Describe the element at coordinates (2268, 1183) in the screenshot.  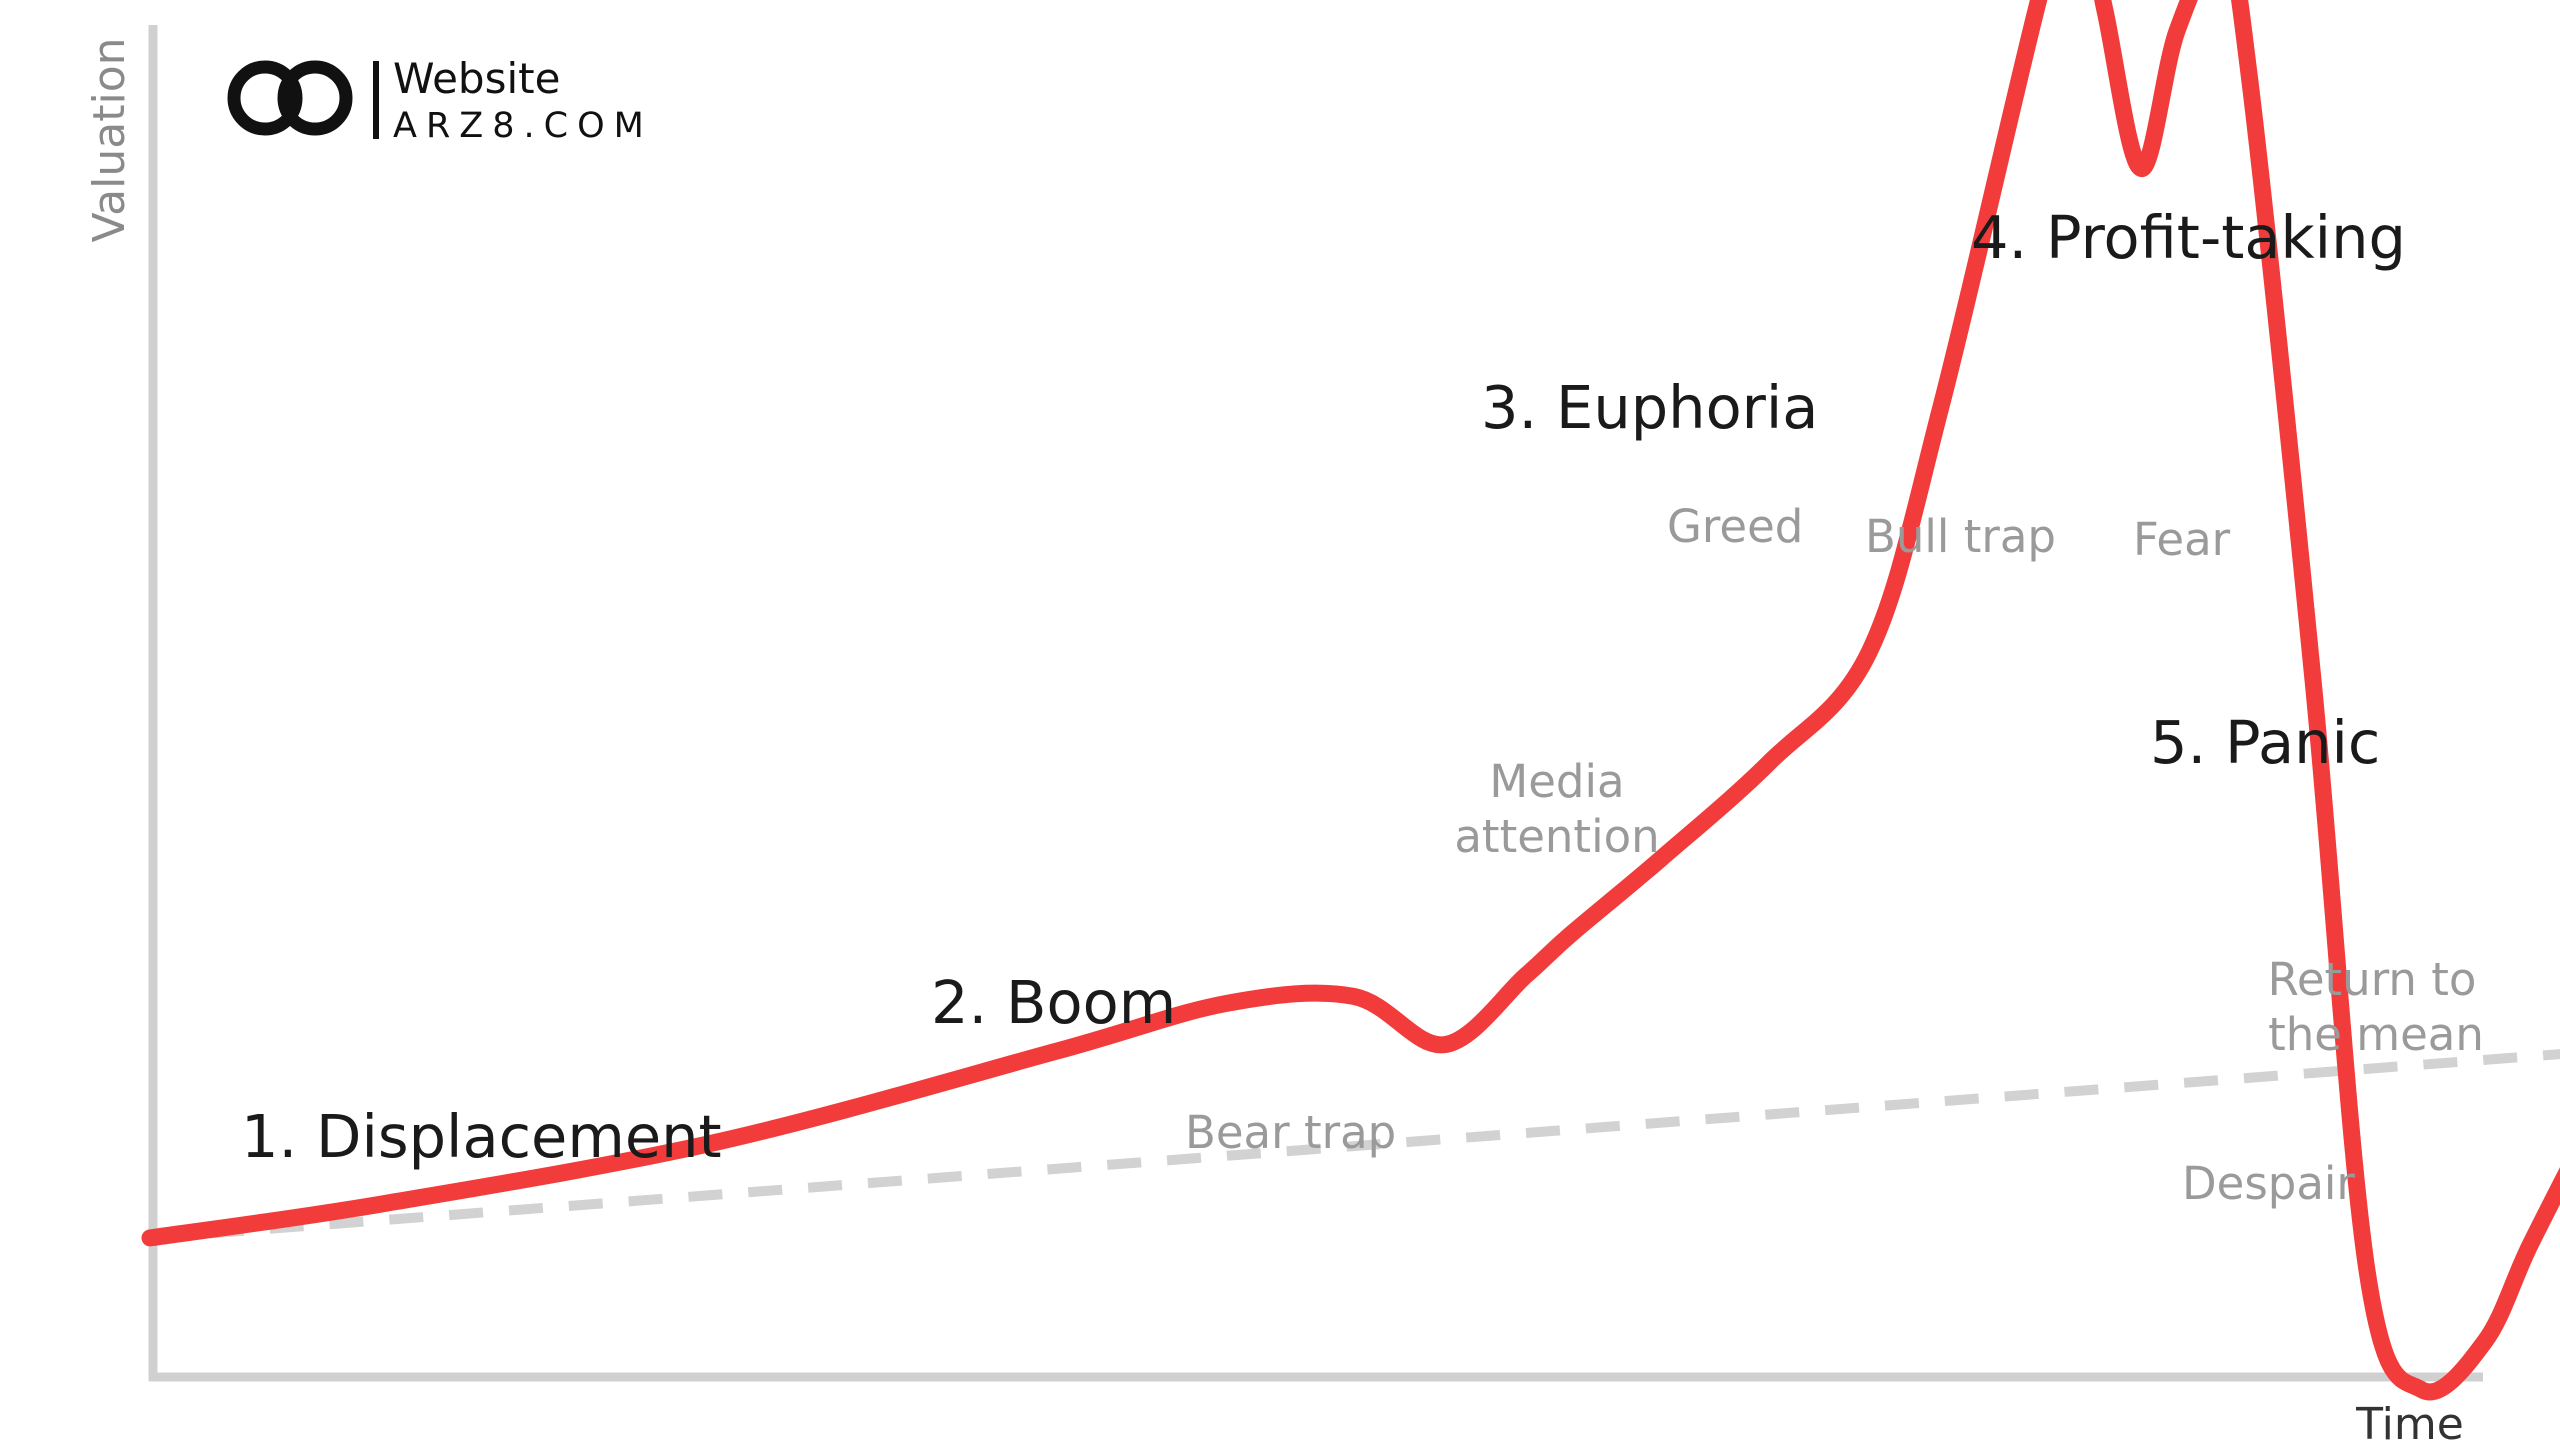
I see `annotation-despair: Despair` at that location.